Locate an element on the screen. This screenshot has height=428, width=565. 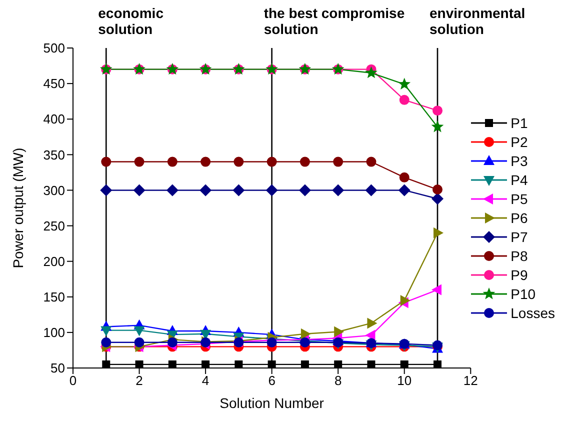
x-tick-label: 0 is located at coordinates (73, 380).